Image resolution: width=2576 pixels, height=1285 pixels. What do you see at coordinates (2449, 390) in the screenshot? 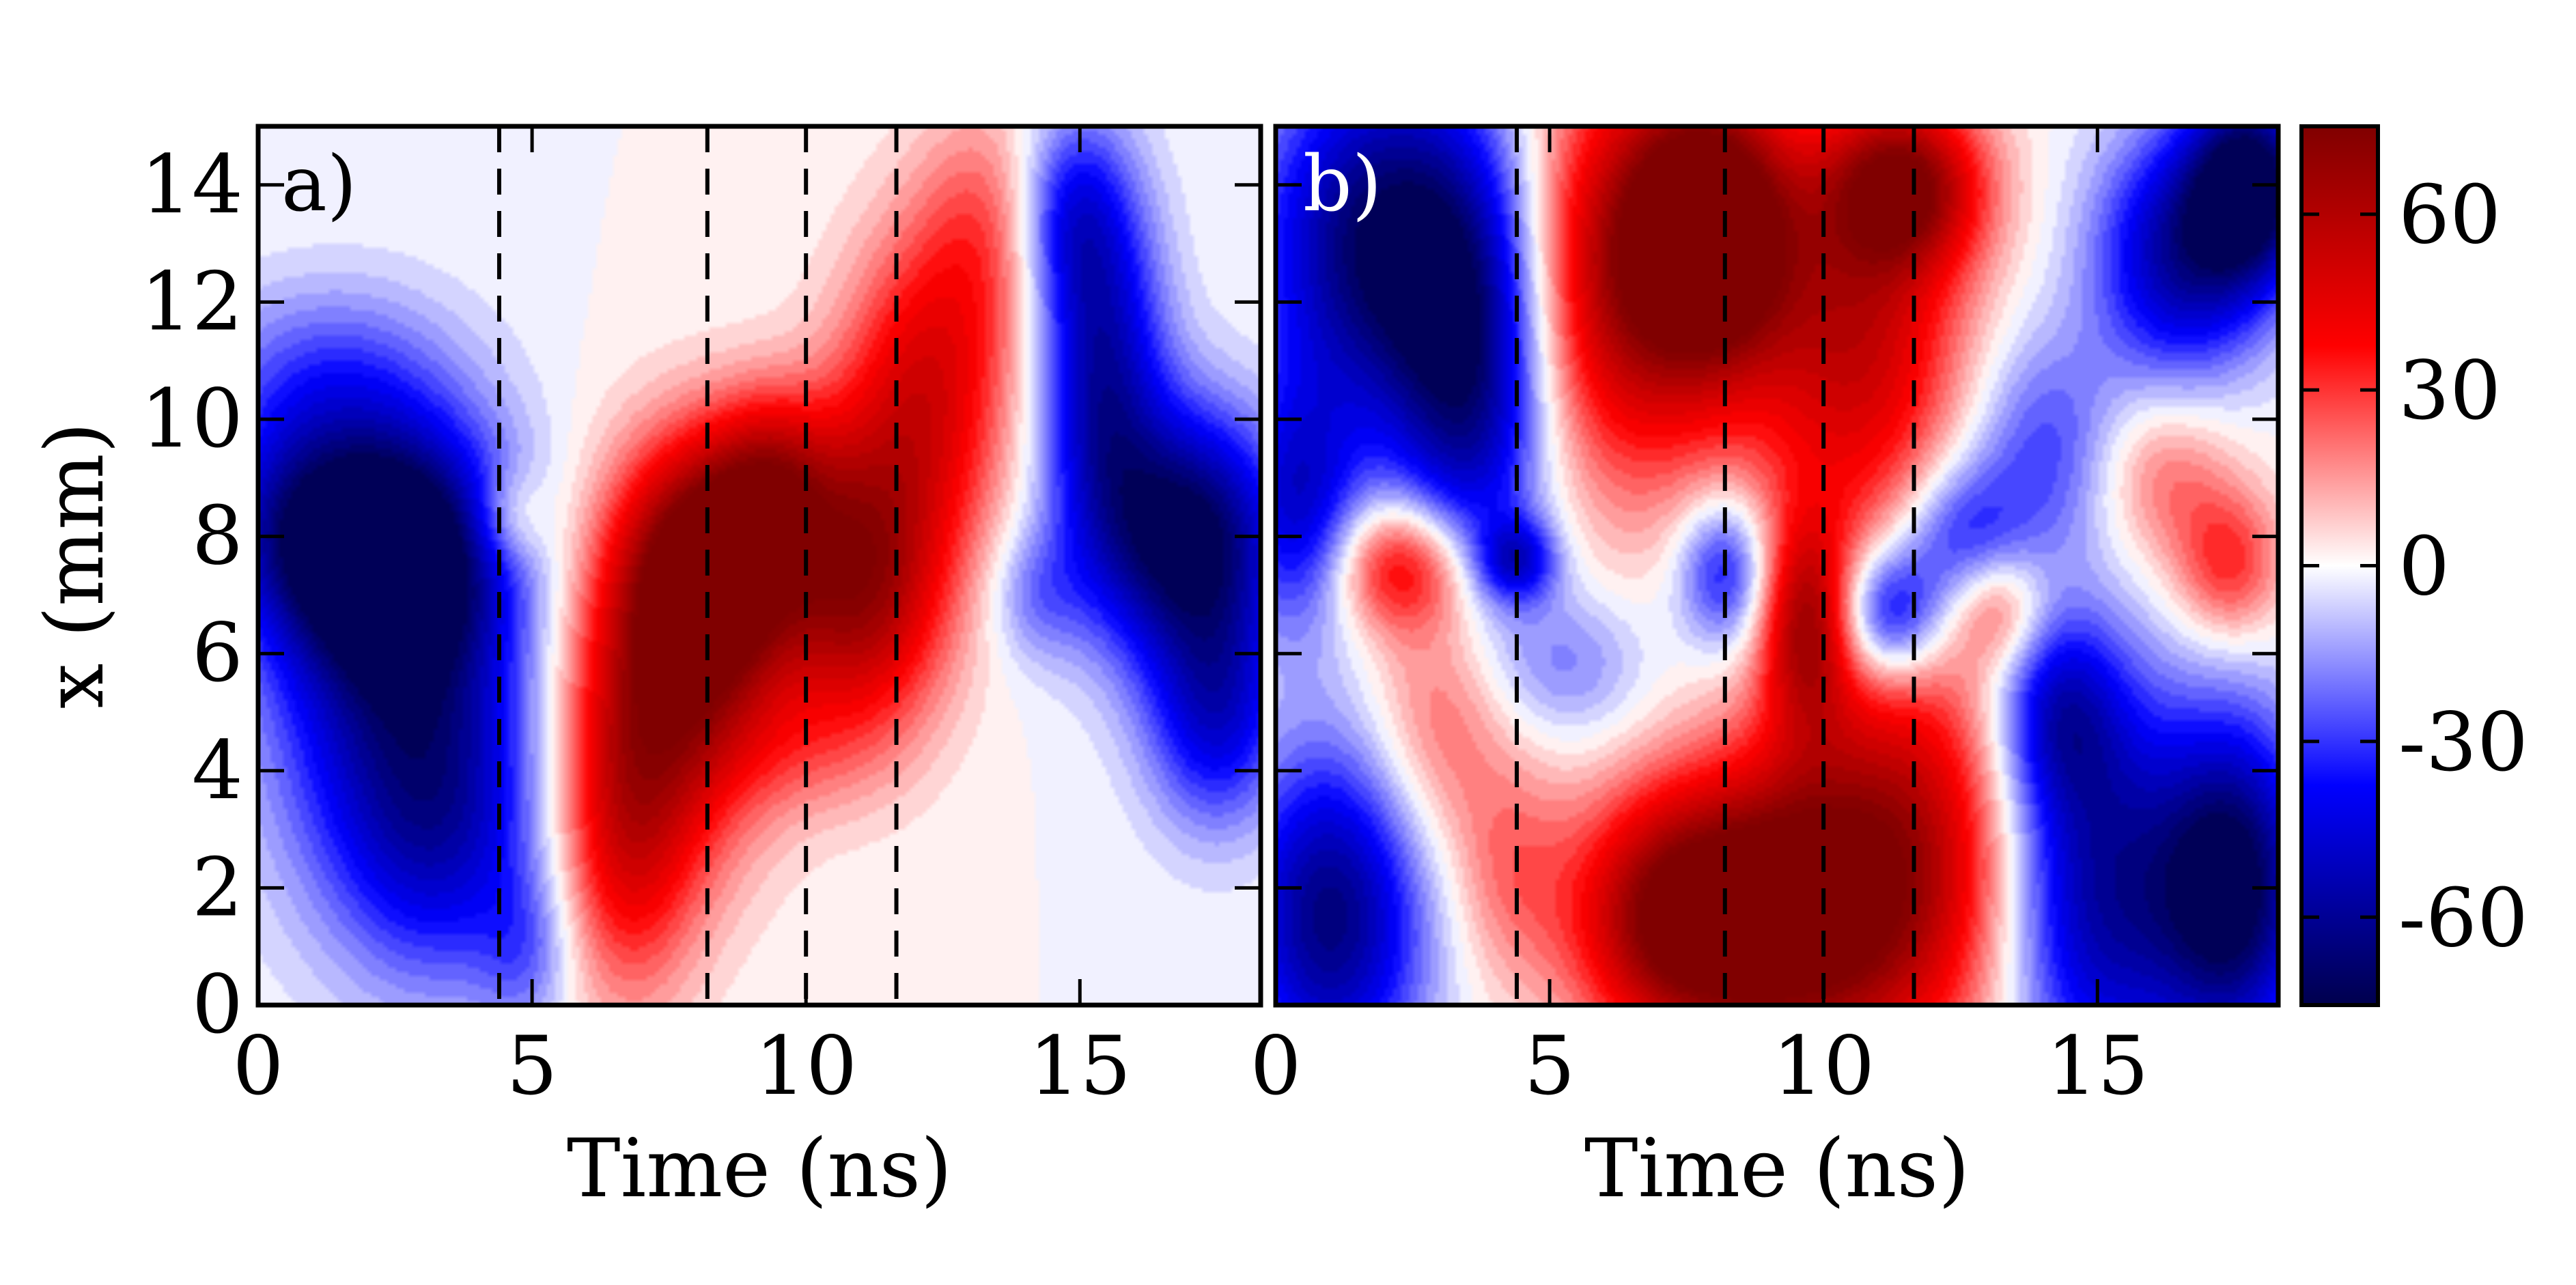
I see `colorbar-tick-label: 30` at bounding box center [2449, 390].